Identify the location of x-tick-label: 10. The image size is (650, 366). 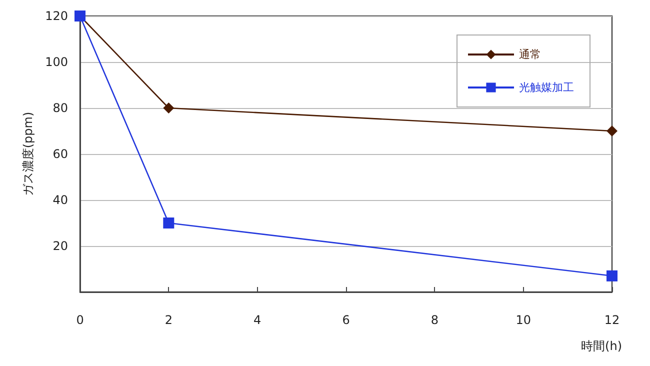
(523, 320).